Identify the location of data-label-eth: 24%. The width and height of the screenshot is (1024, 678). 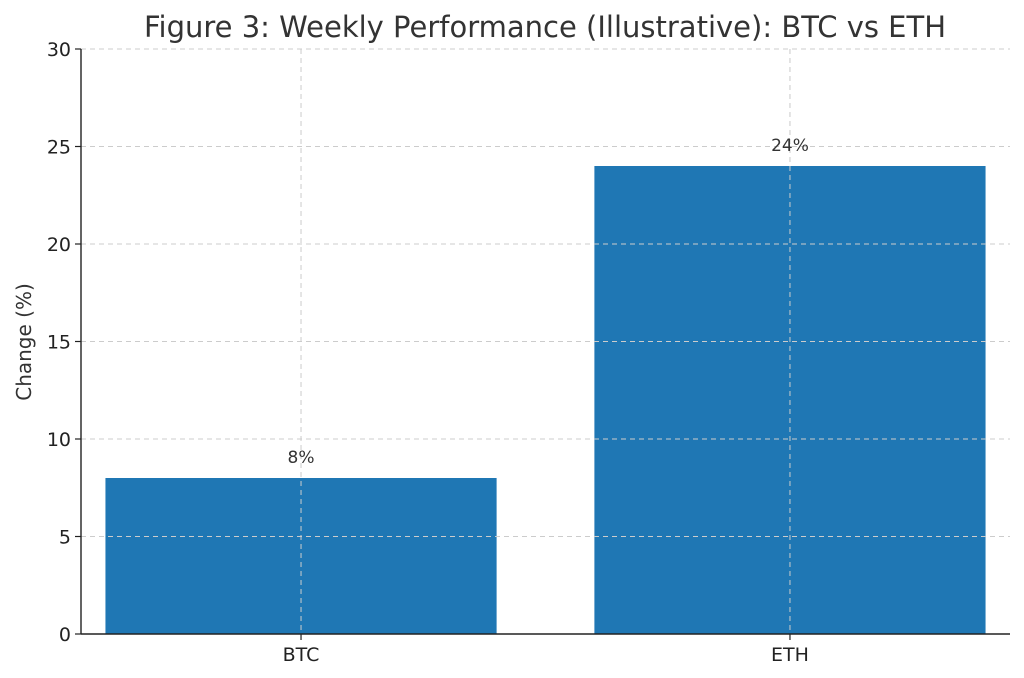
(790, 146).